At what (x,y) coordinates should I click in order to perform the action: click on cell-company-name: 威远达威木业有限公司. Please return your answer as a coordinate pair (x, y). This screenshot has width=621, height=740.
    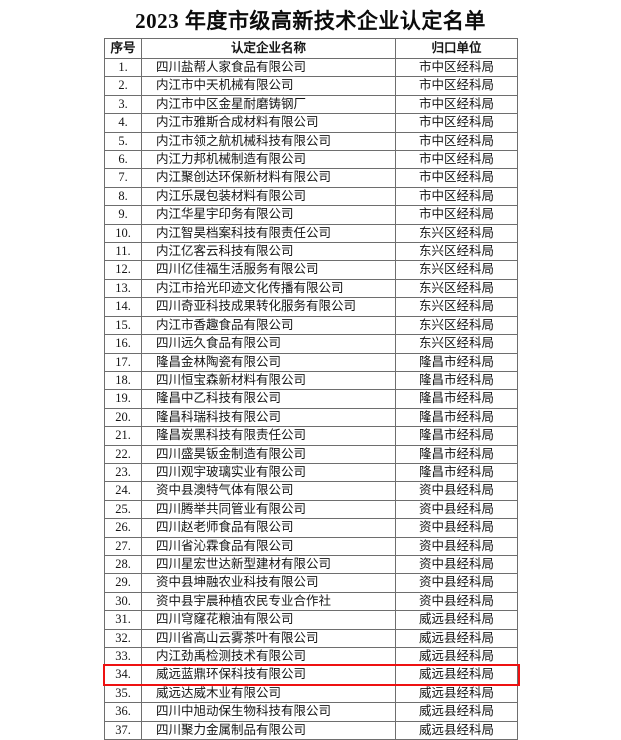
    Looking at the image, I should click on (268, 693).